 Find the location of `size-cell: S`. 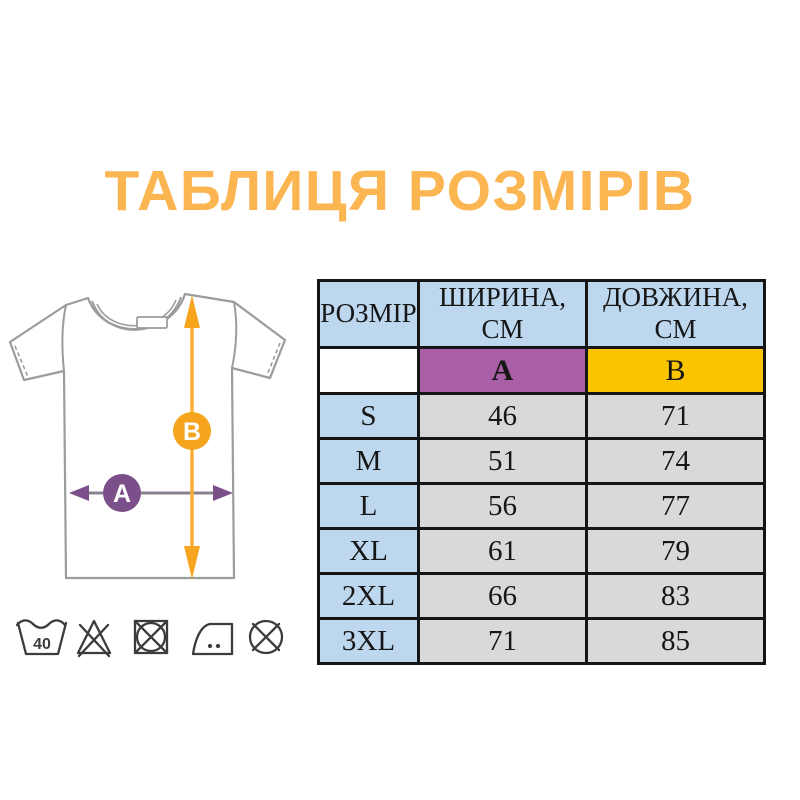

size-cell: S is located at coordinates (368, 416).